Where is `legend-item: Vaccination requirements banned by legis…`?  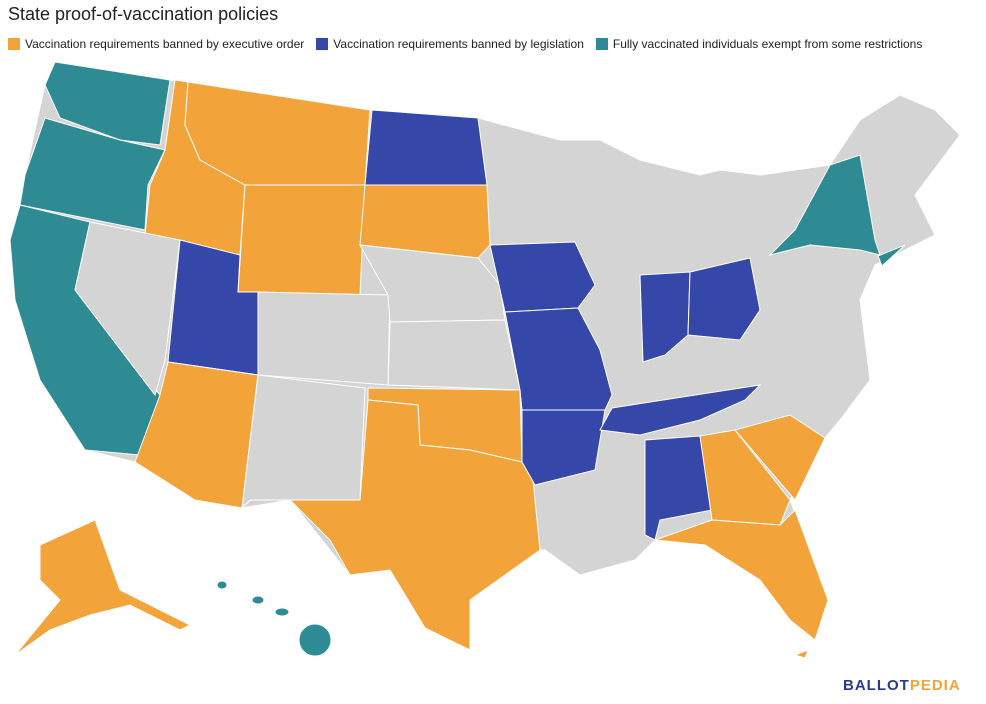
legend-item: Vaccination requirements banned by legis… is located at coordinates (450, 44).